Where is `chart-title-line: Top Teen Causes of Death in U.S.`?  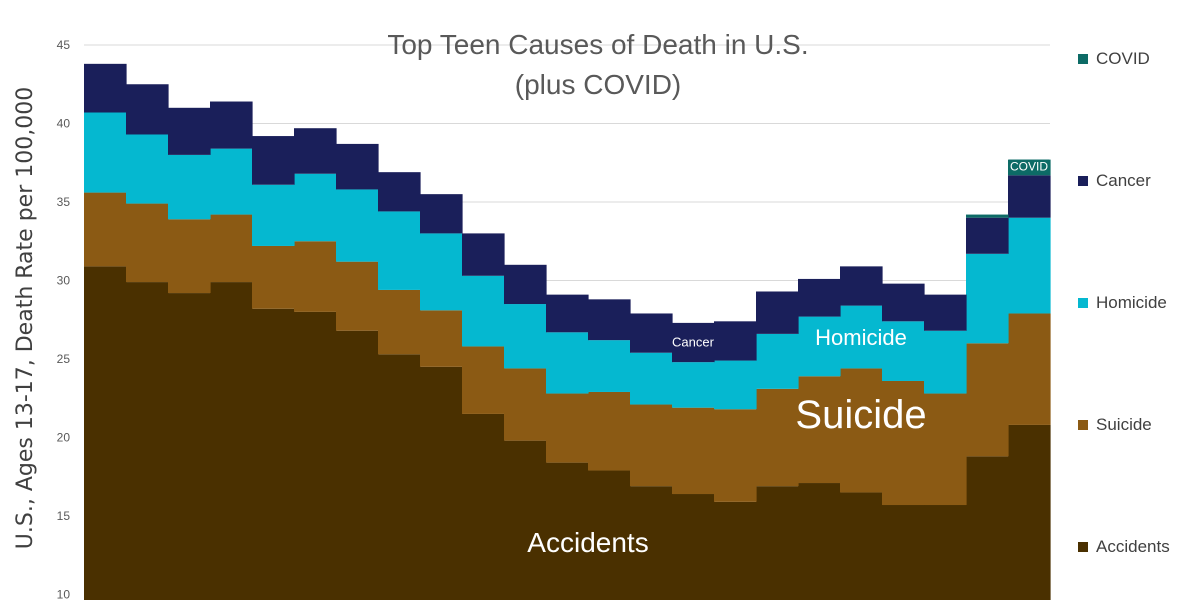 chart-title-line: Top Teen Causes of Death in U.S. is located at coordinates (597, 44).